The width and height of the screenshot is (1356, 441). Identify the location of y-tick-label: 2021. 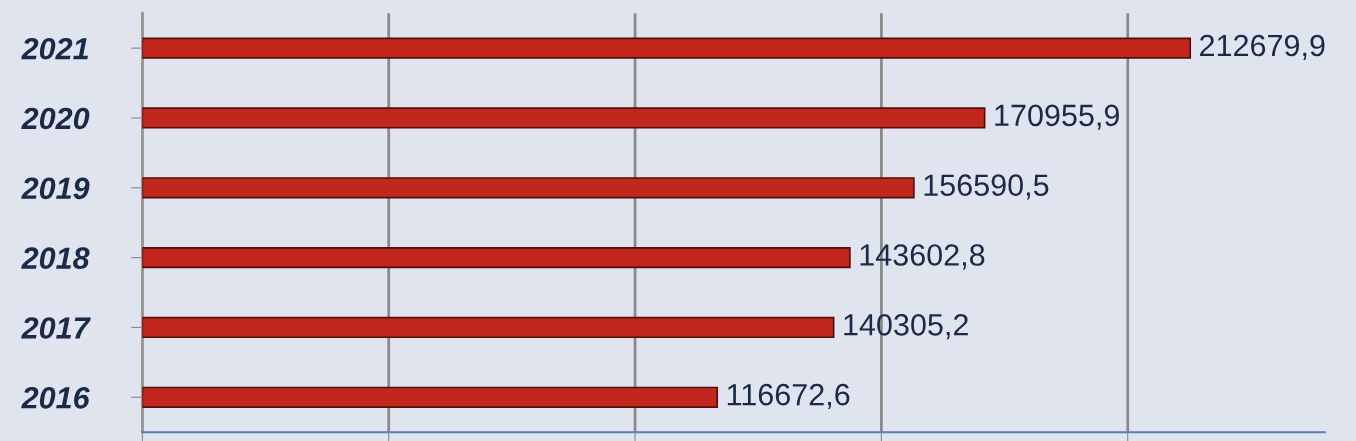
(54, 48).